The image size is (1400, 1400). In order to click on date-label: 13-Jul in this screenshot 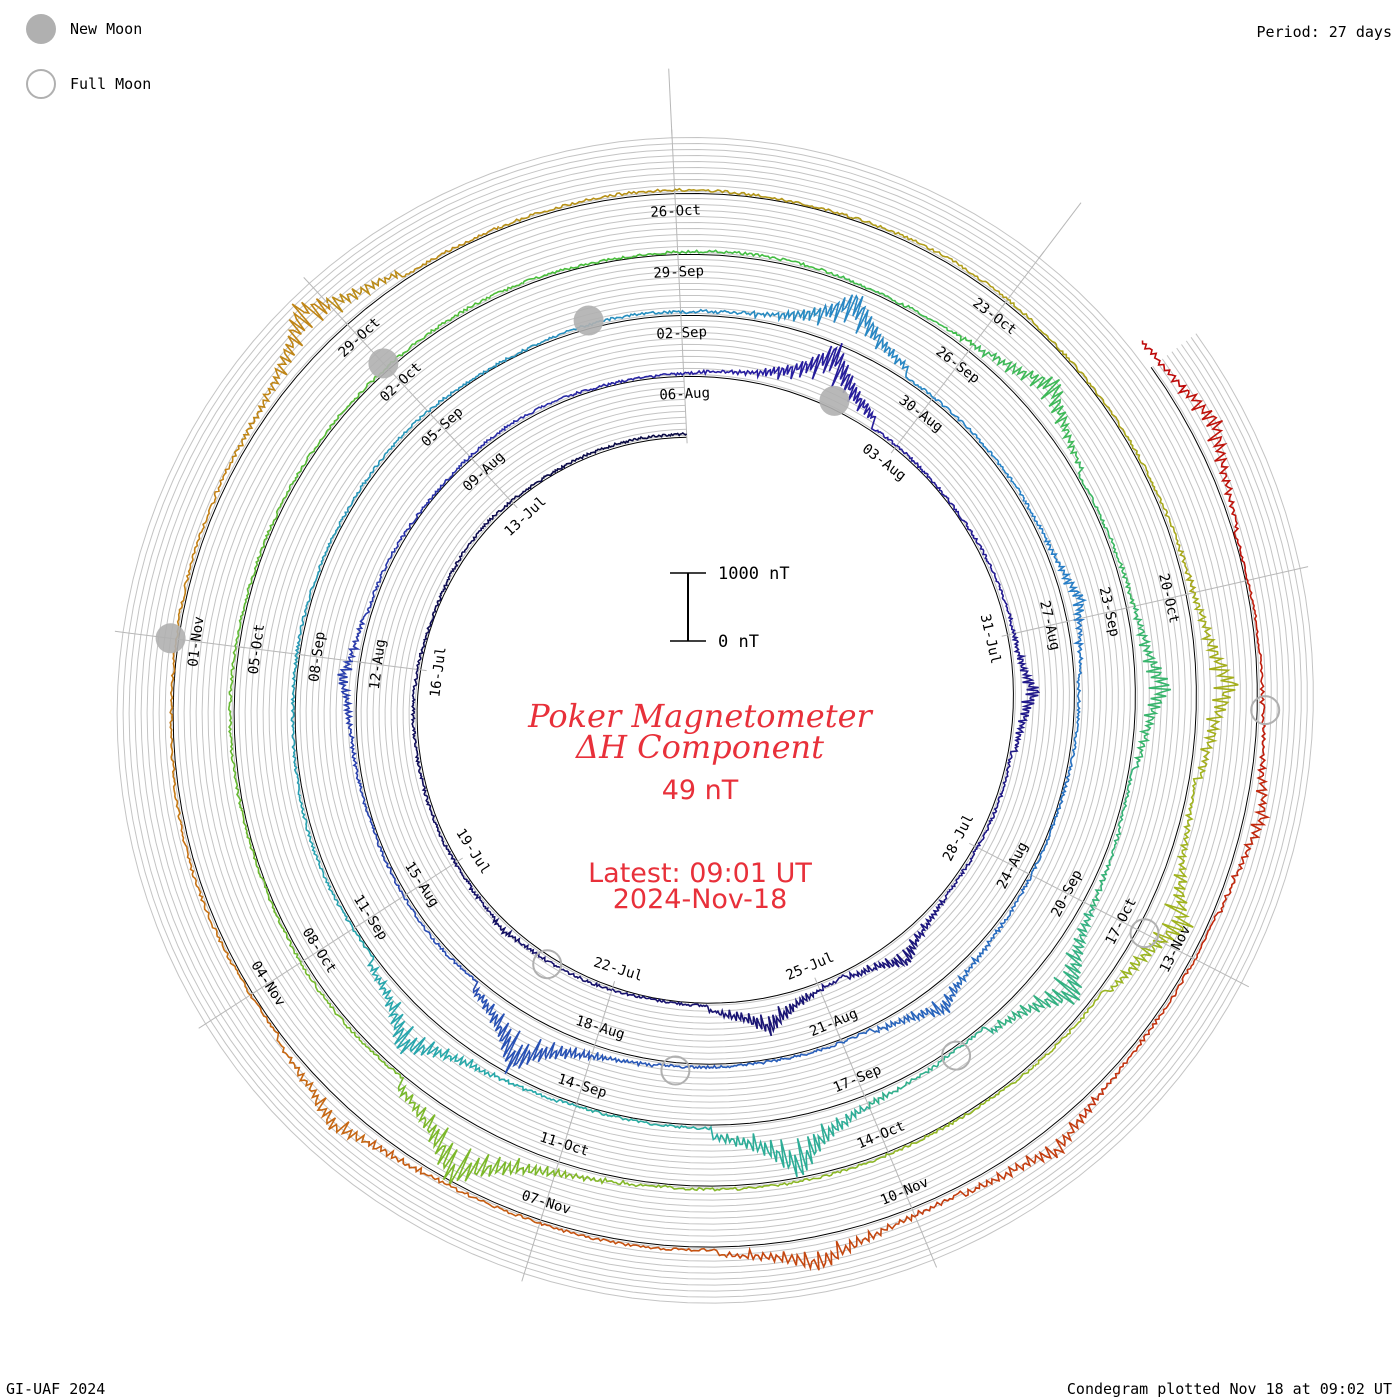, I will do `click(526, 517)`.